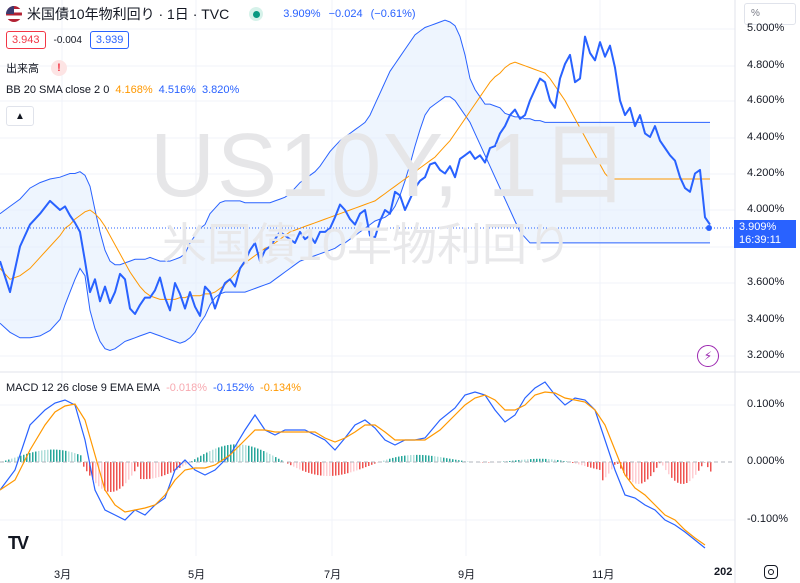 Image resolution: width=800 pixels, height=583 pixels. What do you see at coordinates (766, 100) in the screenshot?
I see `price-axis-label: 4.600%` at bounding box center [766, 100].